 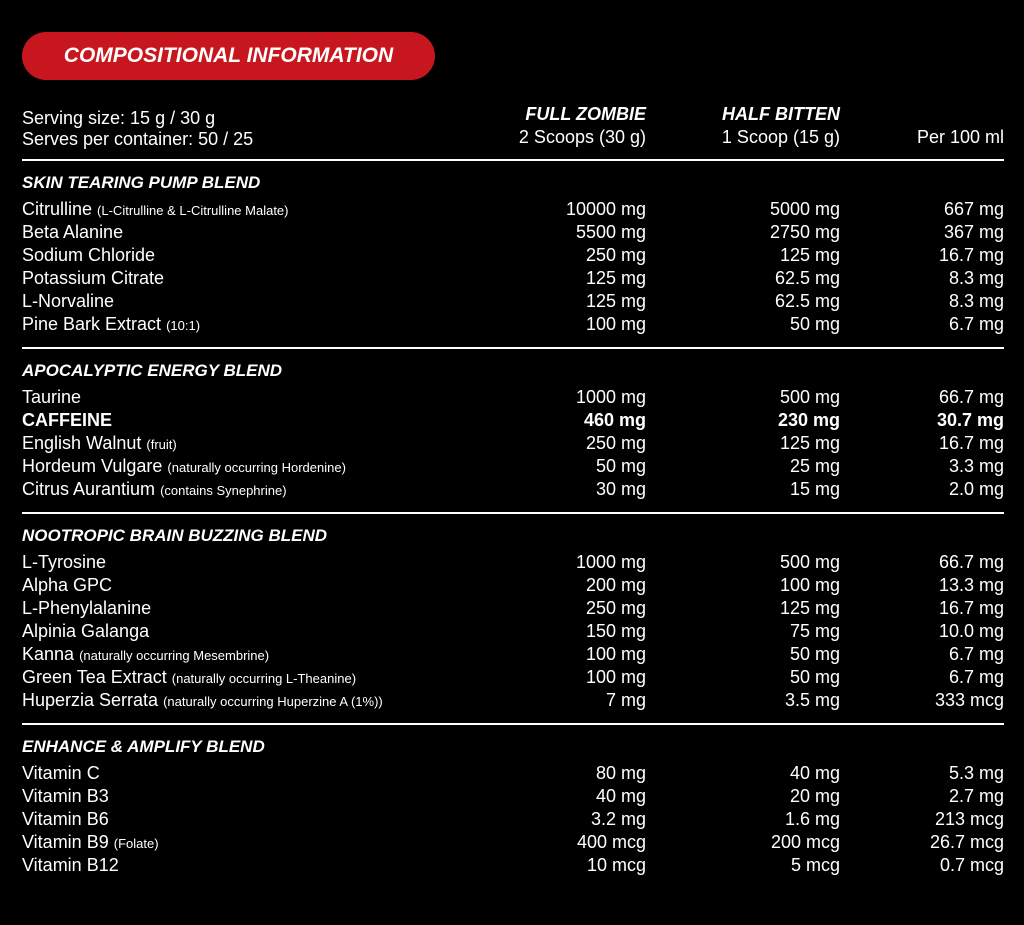 What do you see at coordinates (814, 466) in the screenshot?
I see `row-value: 25 mg` at bounding box center [814, 466].